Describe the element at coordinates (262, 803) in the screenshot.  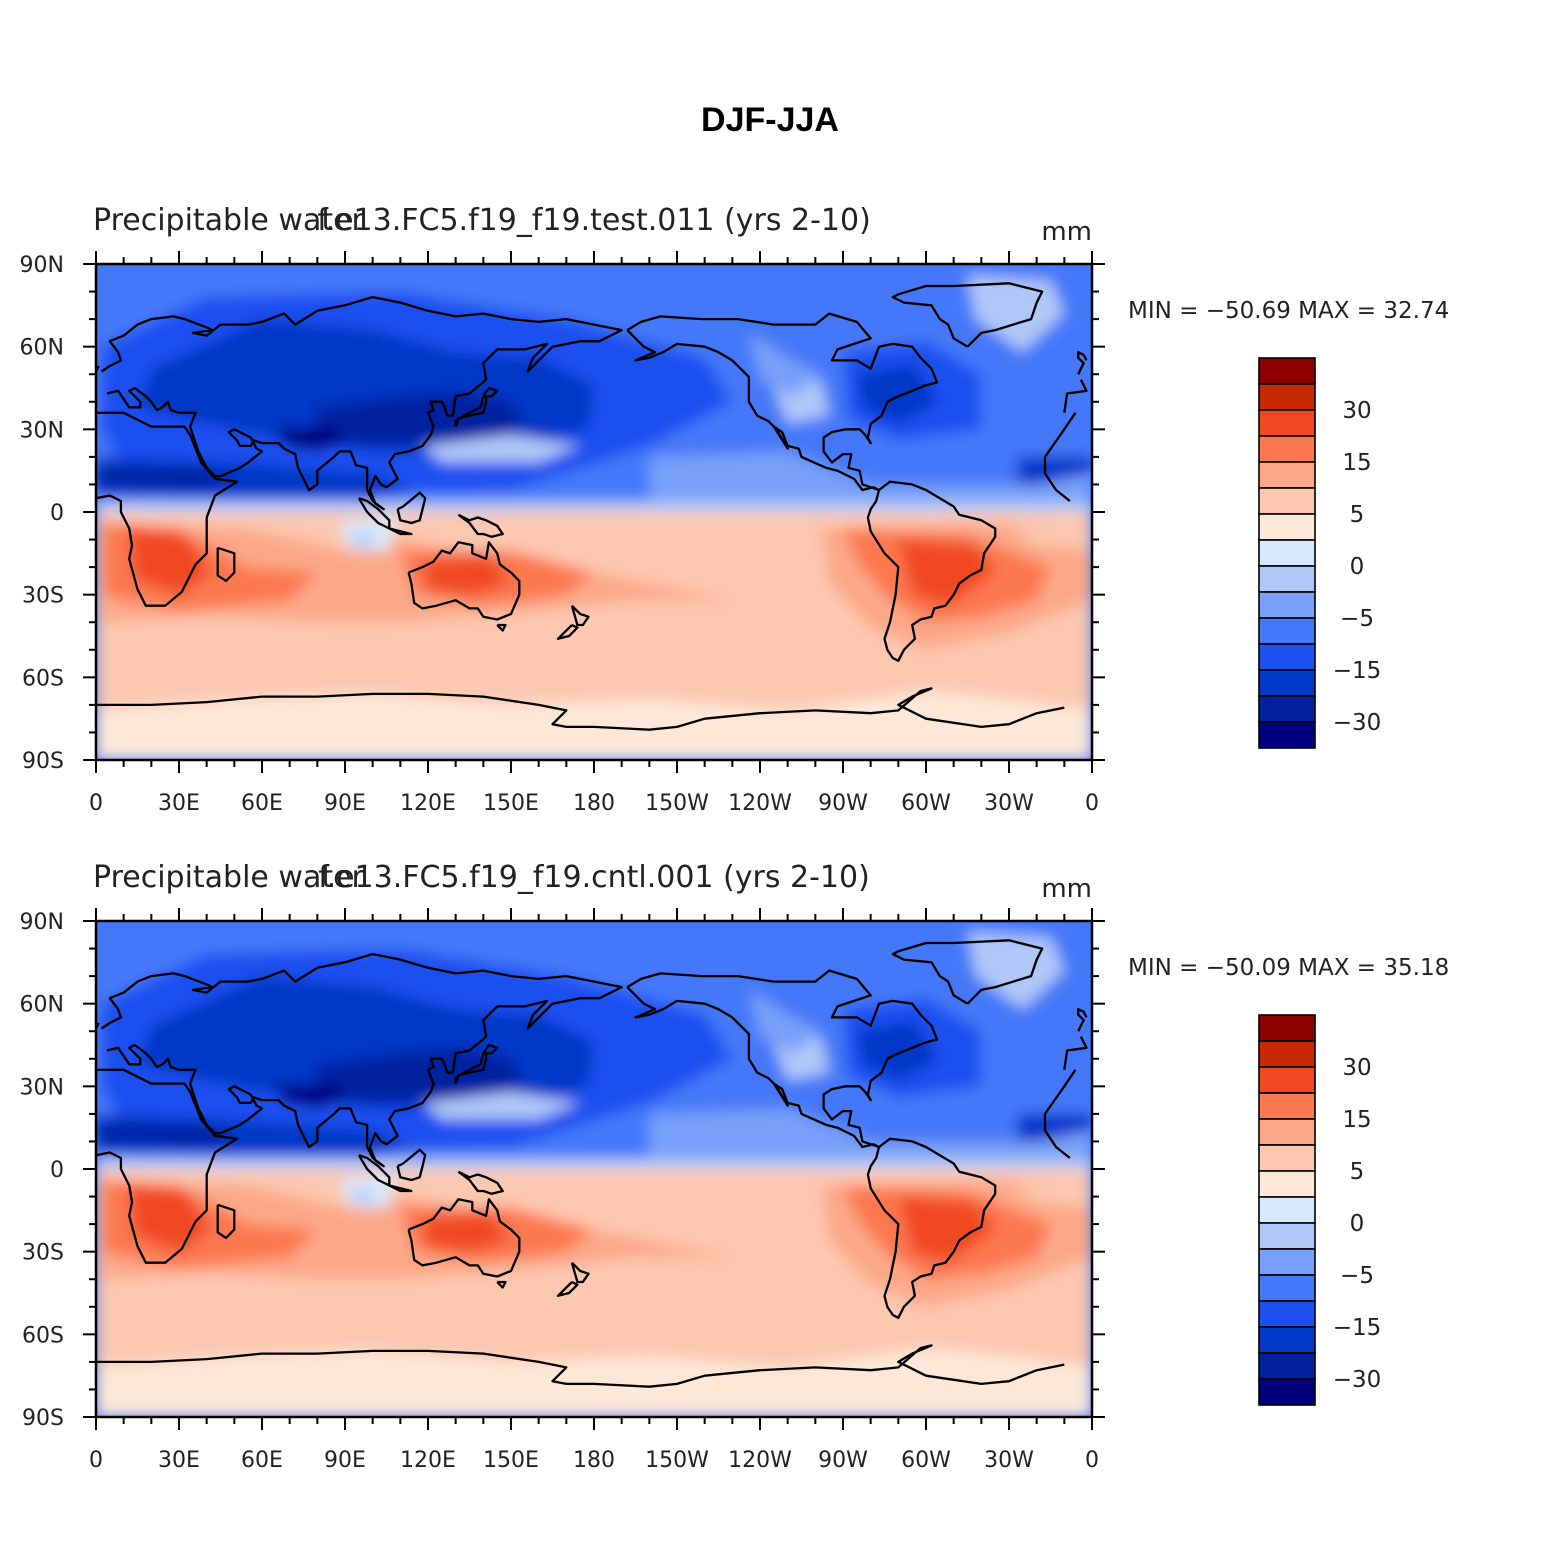
I see `x-tick-label: 60E` at that location.